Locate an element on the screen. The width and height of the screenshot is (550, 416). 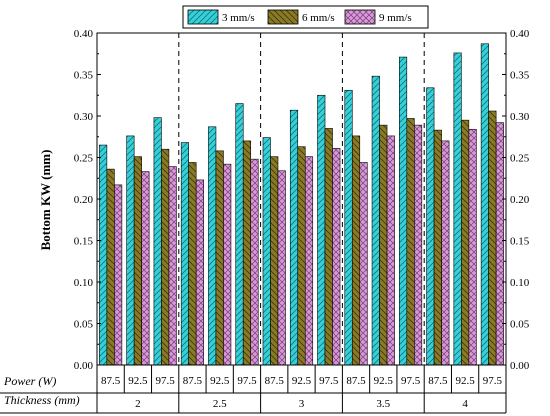
power-label-1: 92.5 is located at coordinates (138, 381).